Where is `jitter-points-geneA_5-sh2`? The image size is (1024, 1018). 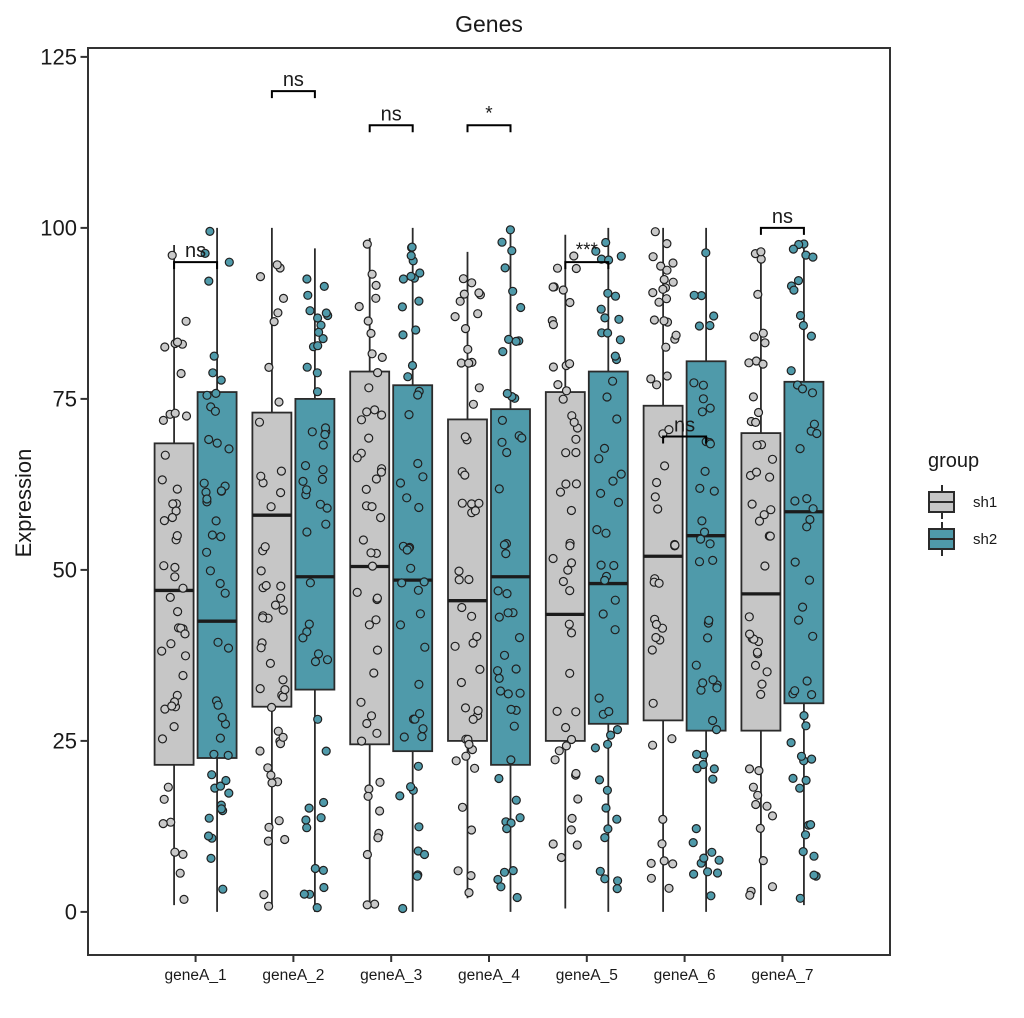
jitter-points-geneA_5-sh2 is located at coordinates (608, 565).